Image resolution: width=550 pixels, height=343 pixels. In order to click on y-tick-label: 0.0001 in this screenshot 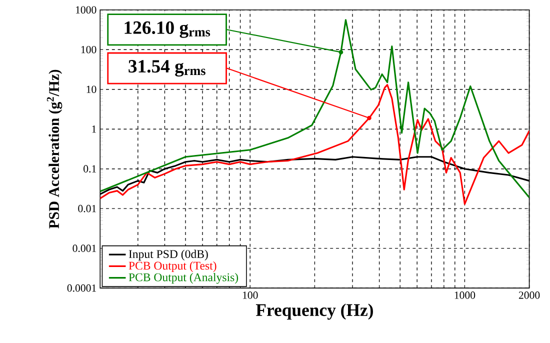, I will do `click(81, 288)`.